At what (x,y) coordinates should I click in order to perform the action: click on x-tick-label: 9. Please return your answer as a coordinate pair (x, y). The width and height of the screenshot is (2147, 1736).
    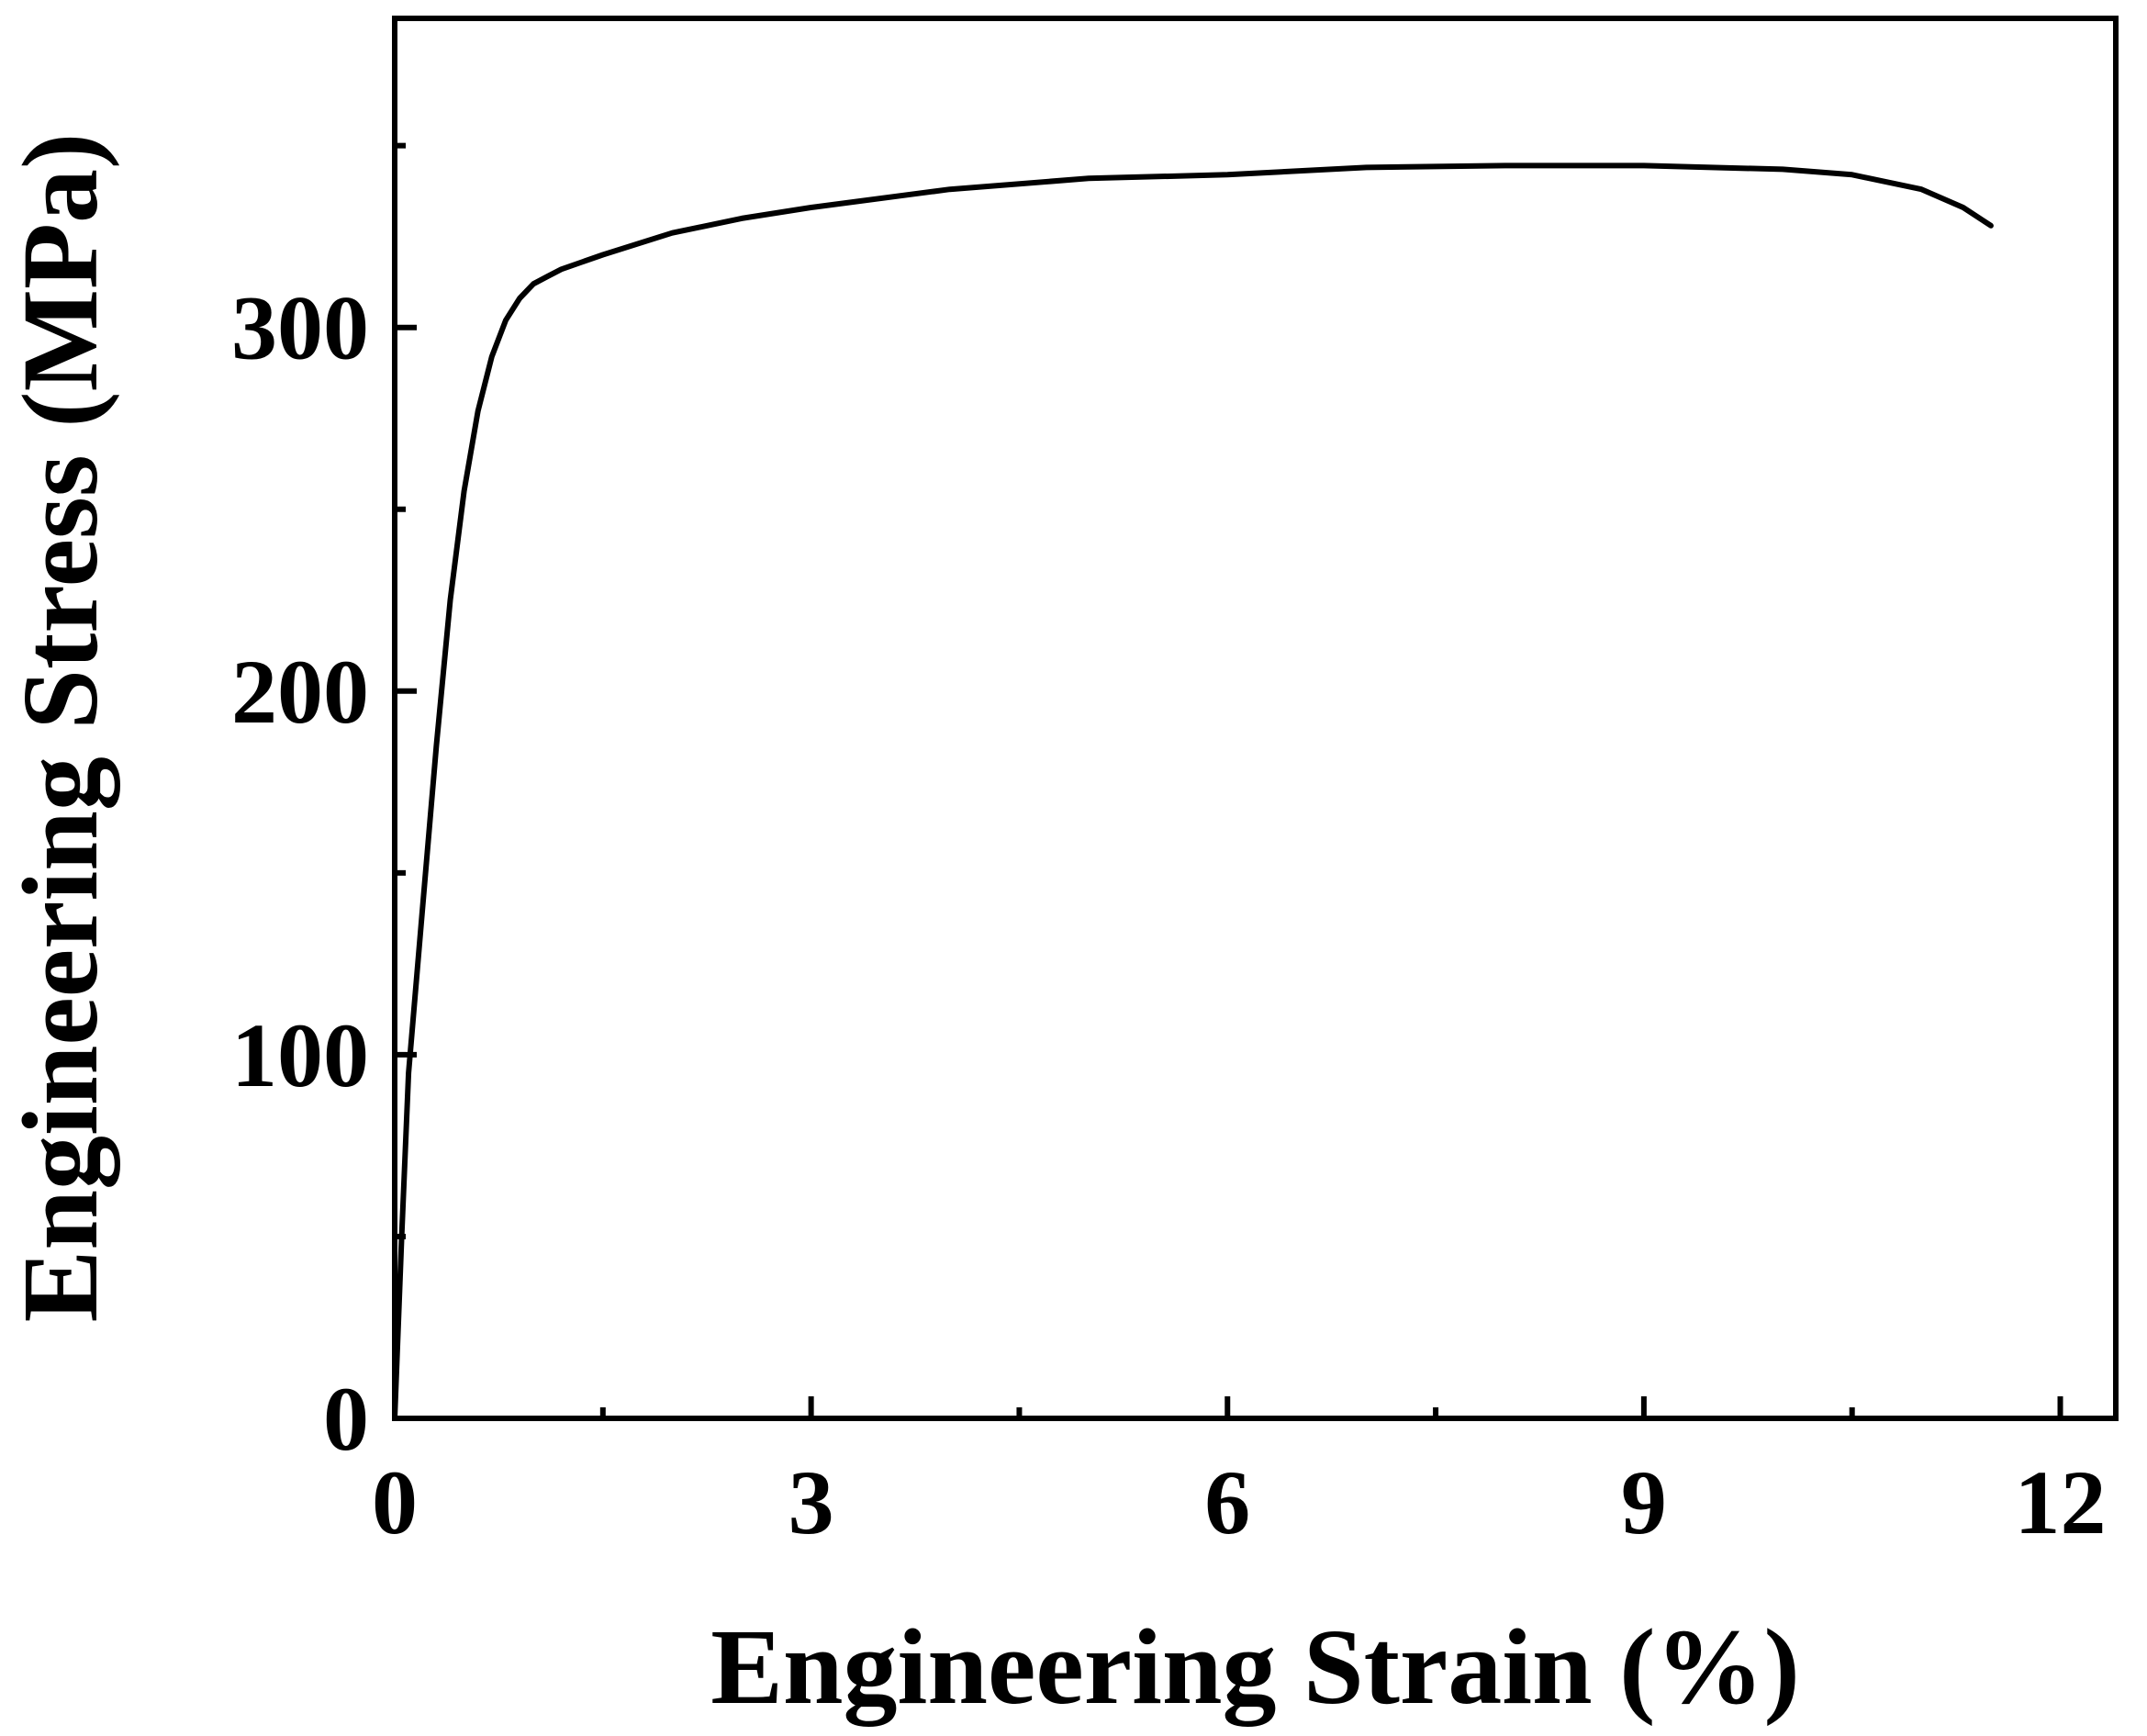
    Looking at the image, I should click on (1644, 1502).